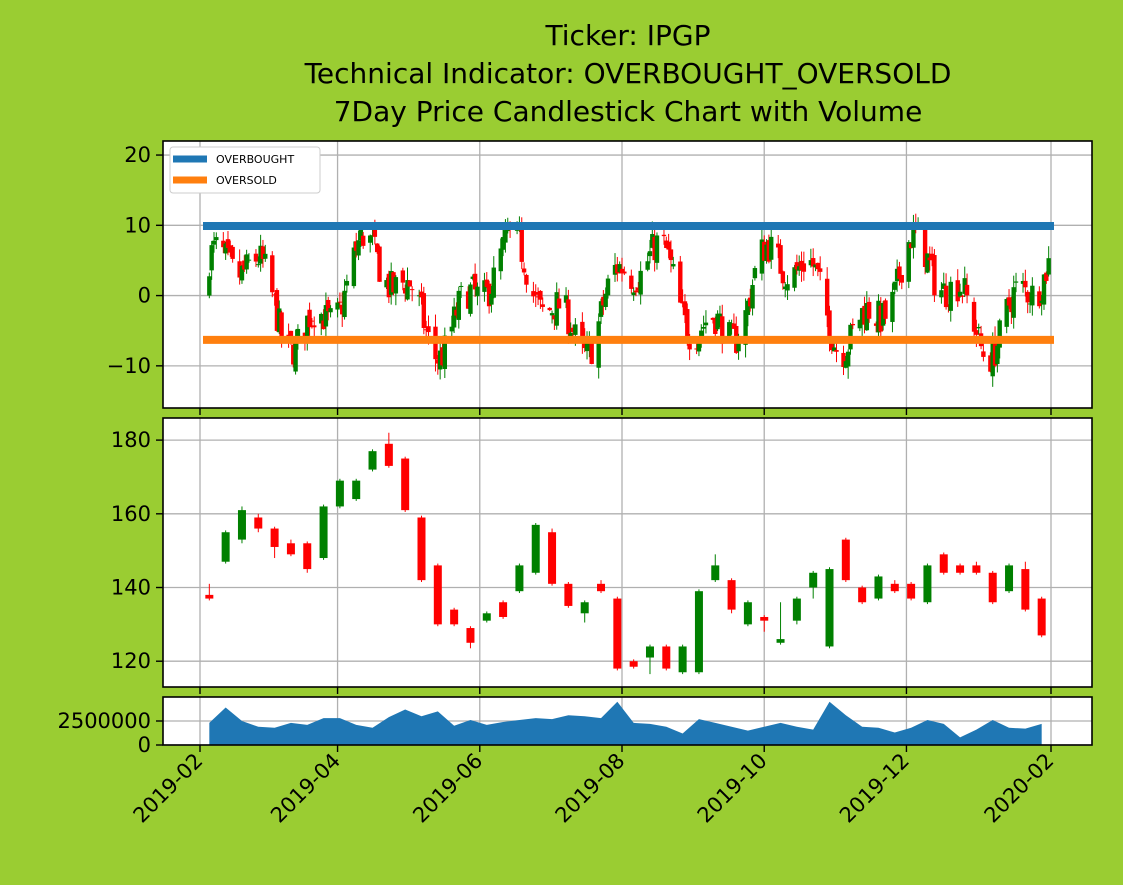 Image resolution: width=1123 pixels, height=885 pixels. Describe the element at coordinates (1019, 788) in the screenshot. I see `xtick-label-6: 2020-02` at that location.